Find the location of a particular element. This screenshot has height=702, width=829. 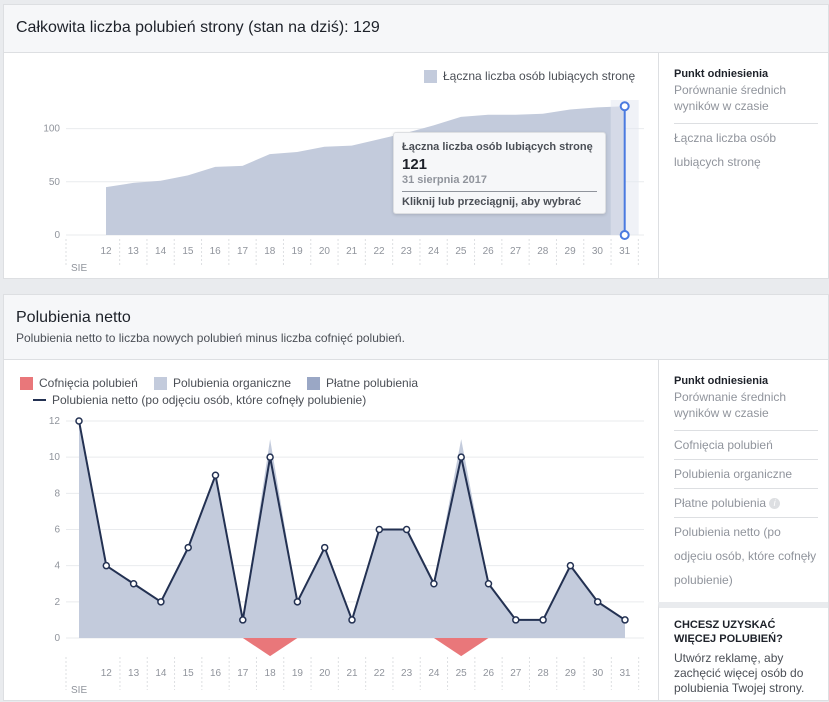

legend-line-swatch is located at coordinates (39, 400).